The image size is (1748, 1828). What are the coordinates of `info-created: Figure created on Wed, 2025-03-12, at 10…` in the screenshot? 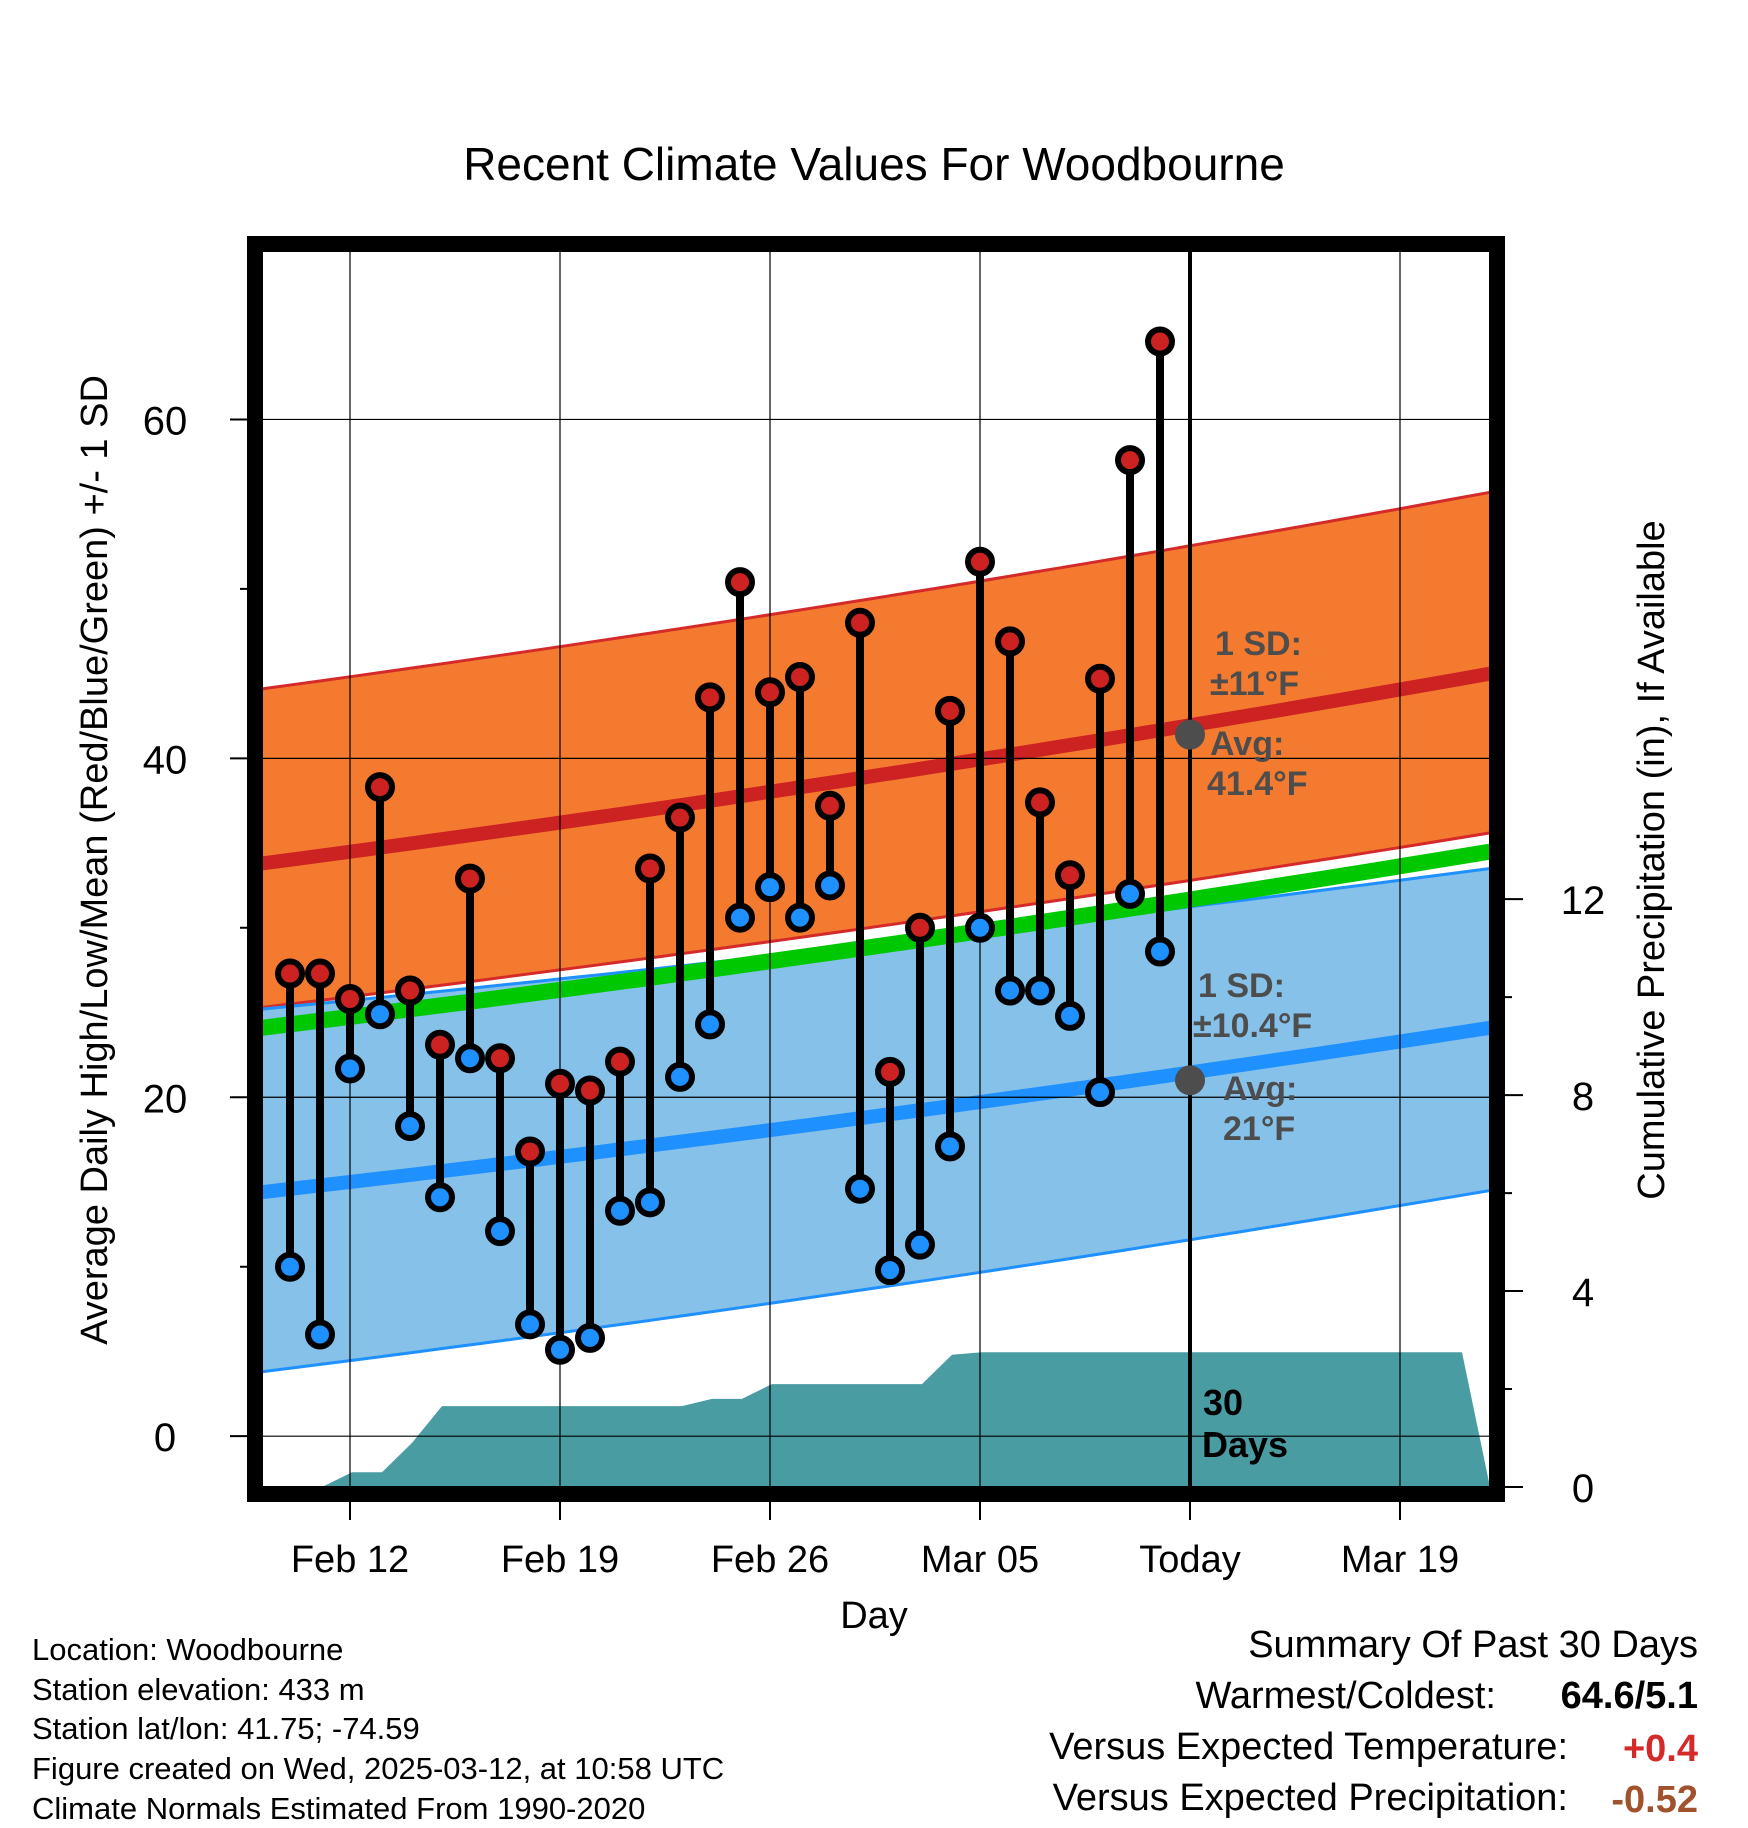 It's located at (378, 1768).